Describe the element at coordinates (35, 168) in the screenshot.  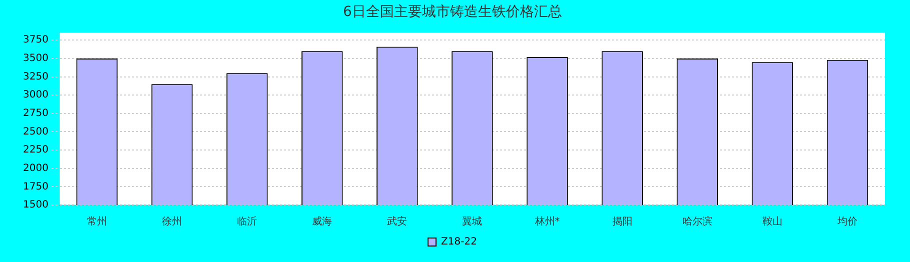
I see `y-tick-label: 2000` at that location.